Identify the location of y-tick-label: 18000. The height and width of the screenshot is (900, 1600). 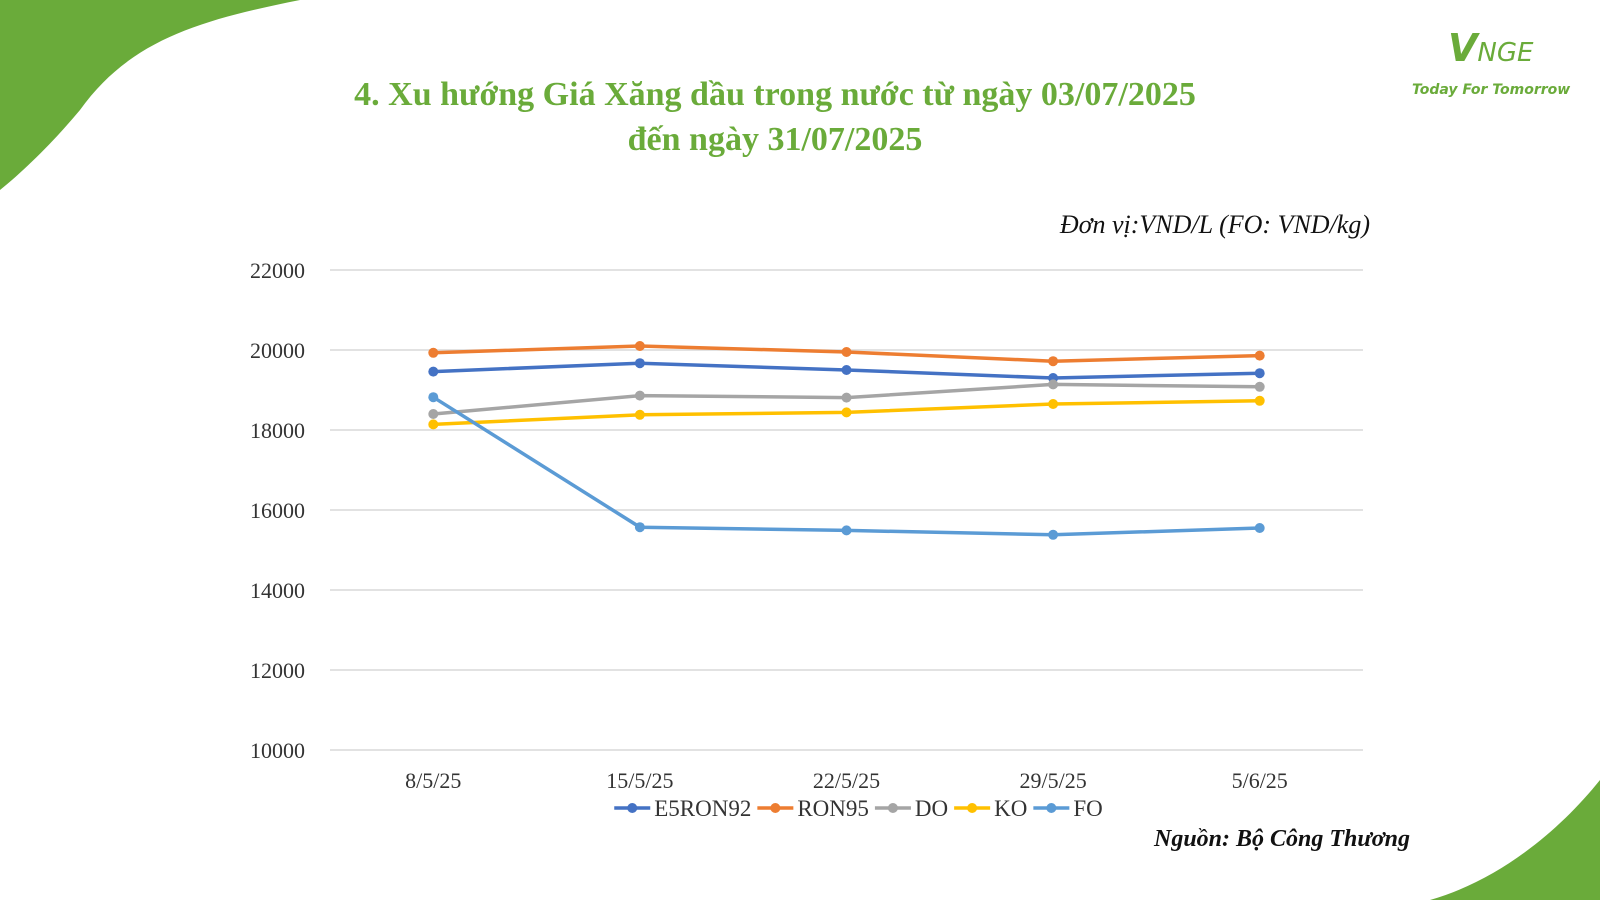
(277, 430).